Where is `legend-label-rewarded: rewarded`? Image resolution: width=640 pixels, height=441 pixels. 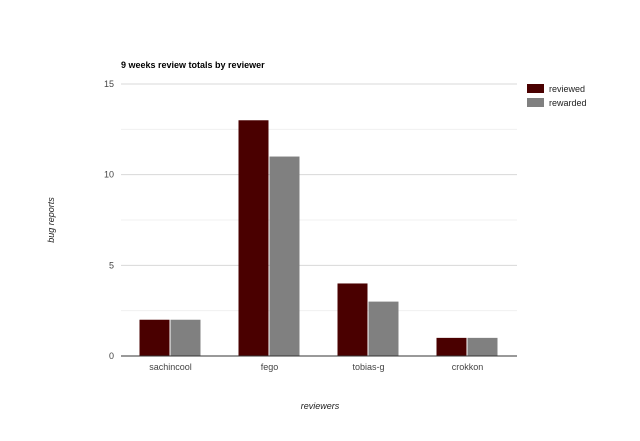
legend-label-rewarded: rewarded is located at coordinates (568, 103).